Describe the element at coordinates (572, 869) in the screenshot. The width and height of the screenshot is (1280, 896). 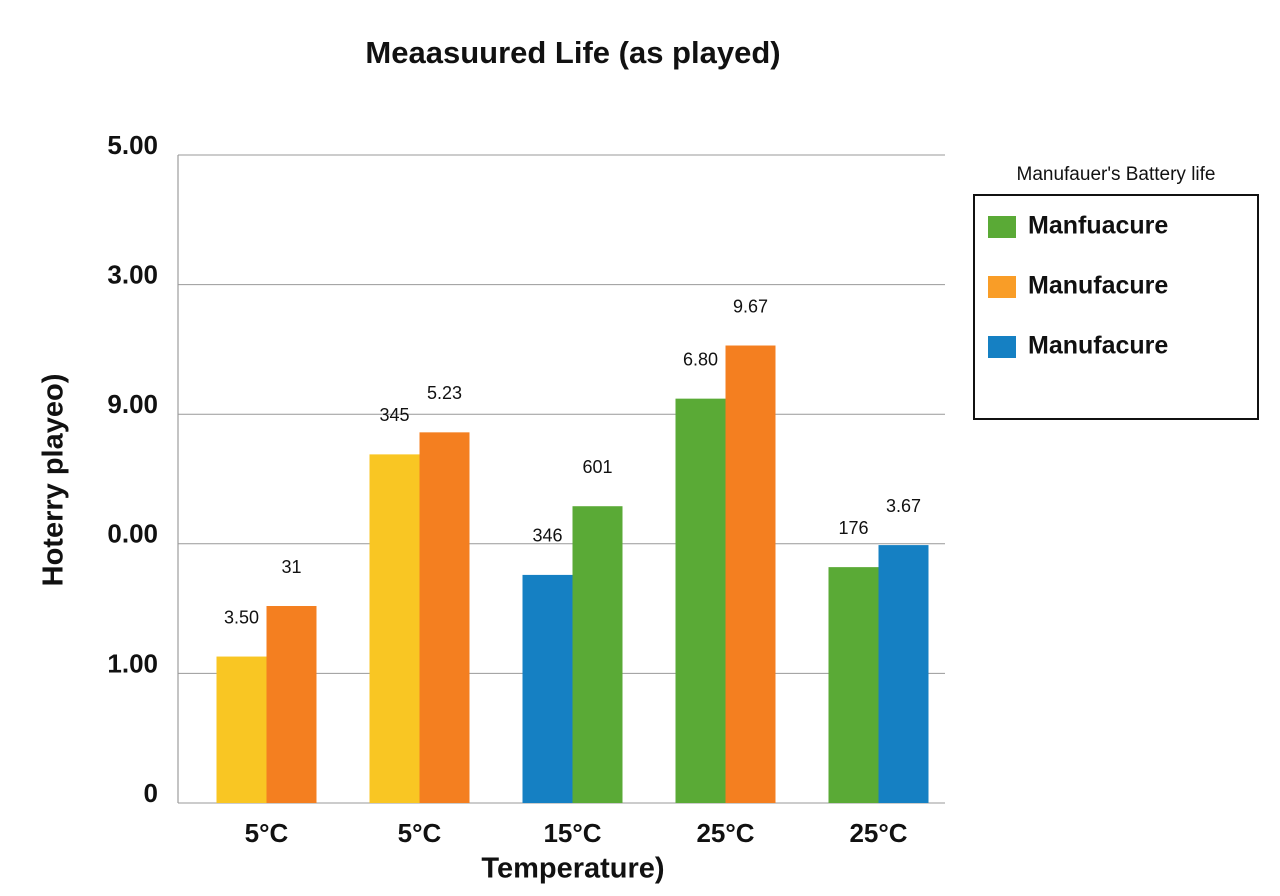
I see `x-axis-label: Temperature)` at that location.